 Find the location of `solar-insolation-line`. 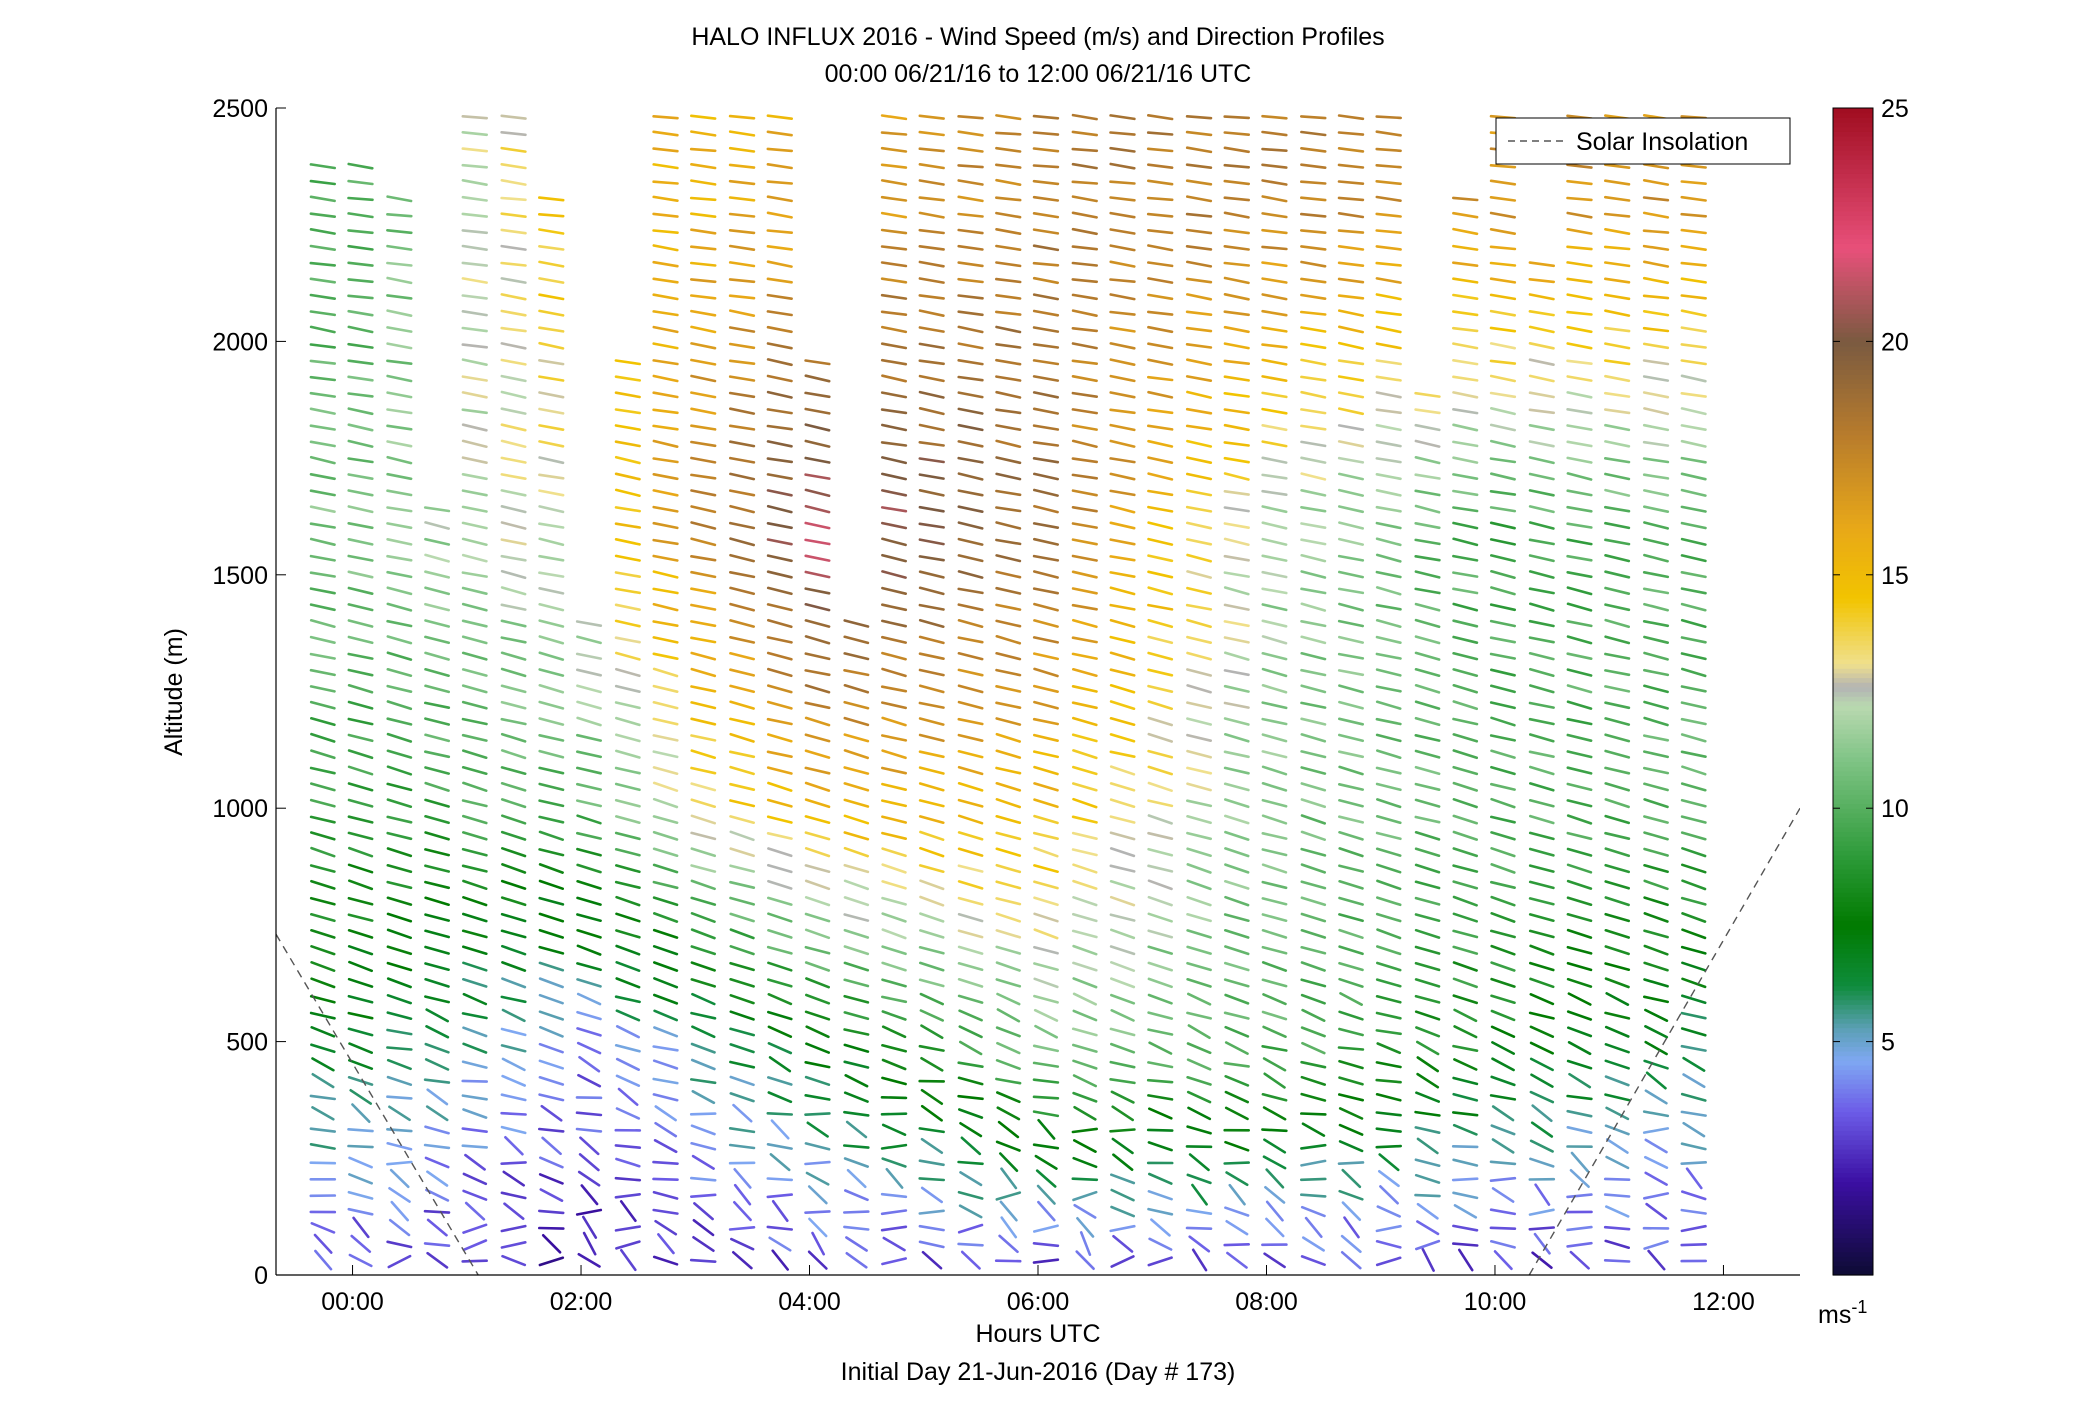

solar-insolation-line is located at coordinates (1664, 1041).